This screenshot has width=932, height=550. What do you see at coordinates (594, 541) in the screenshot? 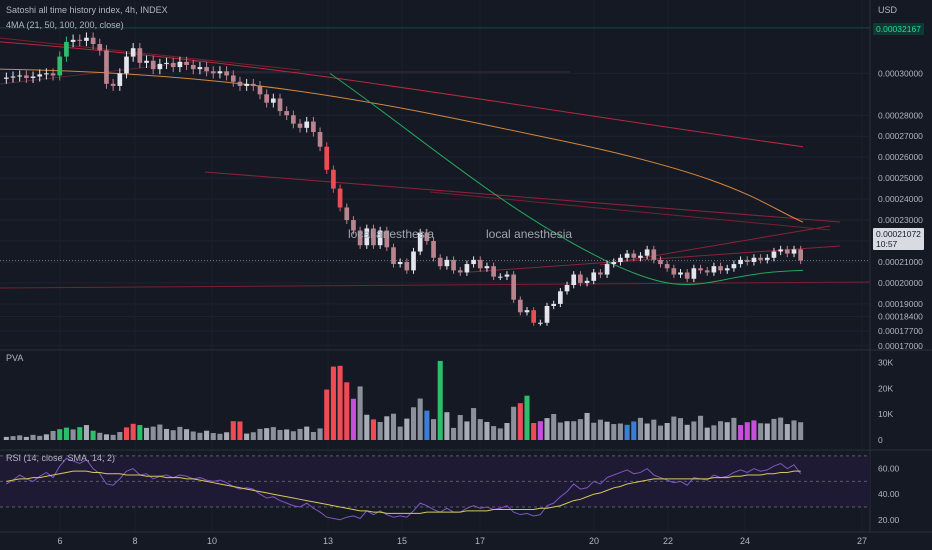
I see `time-tick-label: 20` at bounding box center [594, 541].